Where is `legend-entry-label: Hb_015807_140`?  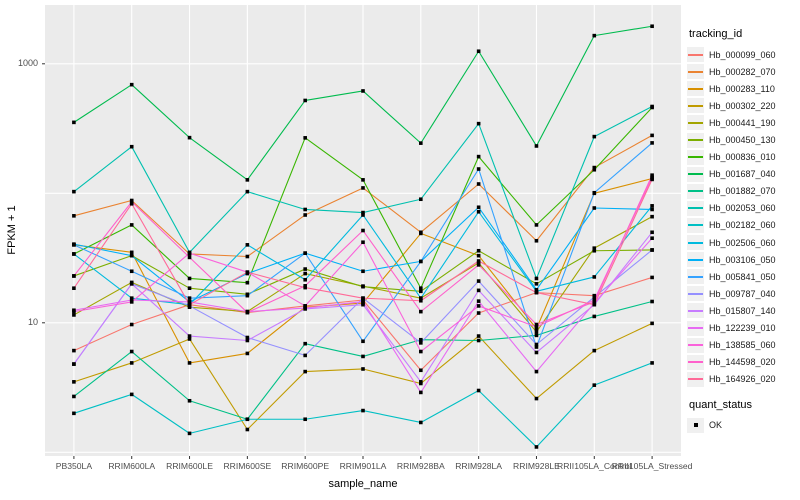 legend-entry-label: Hb_015807_140 is located at coordinates (742, 310).